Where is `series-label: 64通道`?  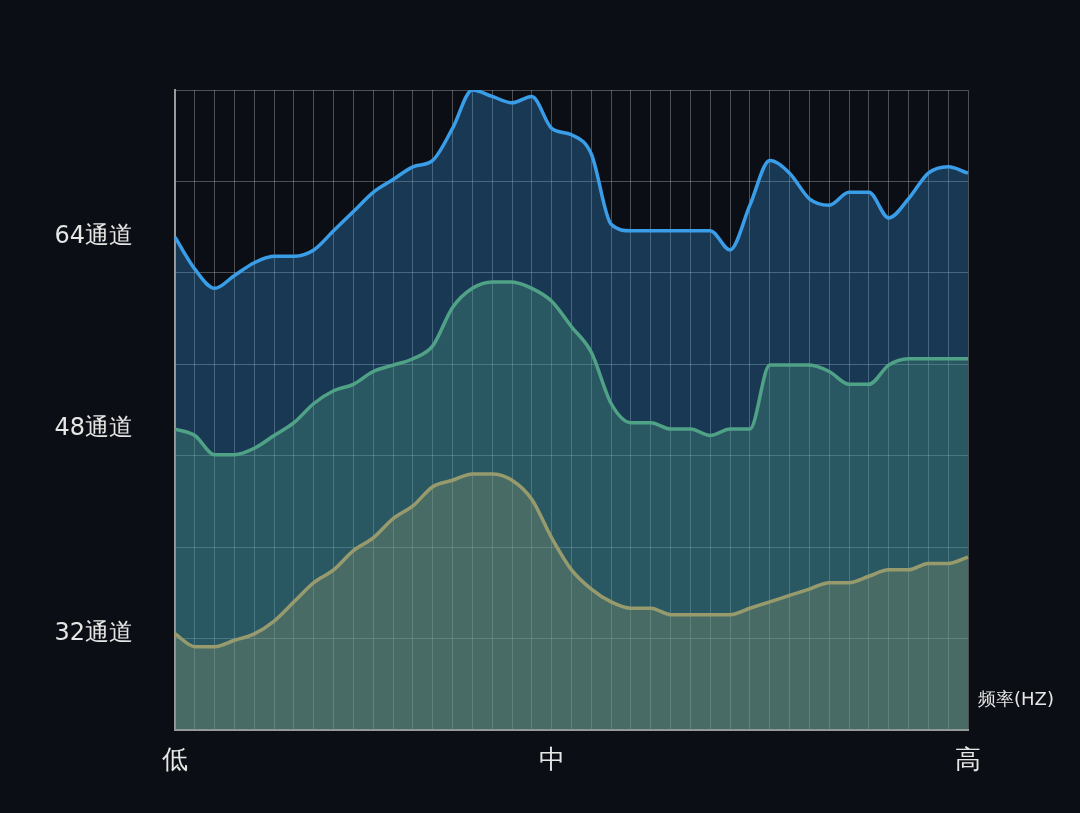
series-label: 64通道 is located at coordinates (93, 235).